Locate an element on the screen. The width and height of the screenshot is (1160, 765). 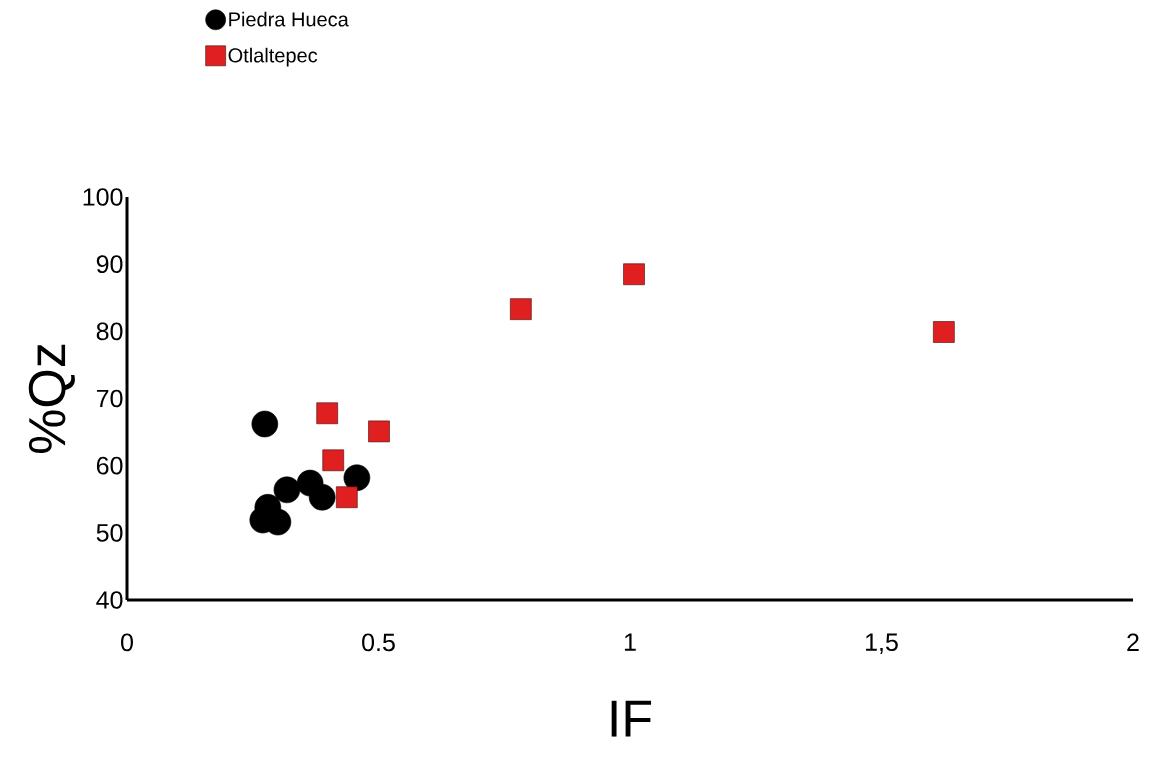
y-axis-title: %Qz is located at coordinates (51, 398).